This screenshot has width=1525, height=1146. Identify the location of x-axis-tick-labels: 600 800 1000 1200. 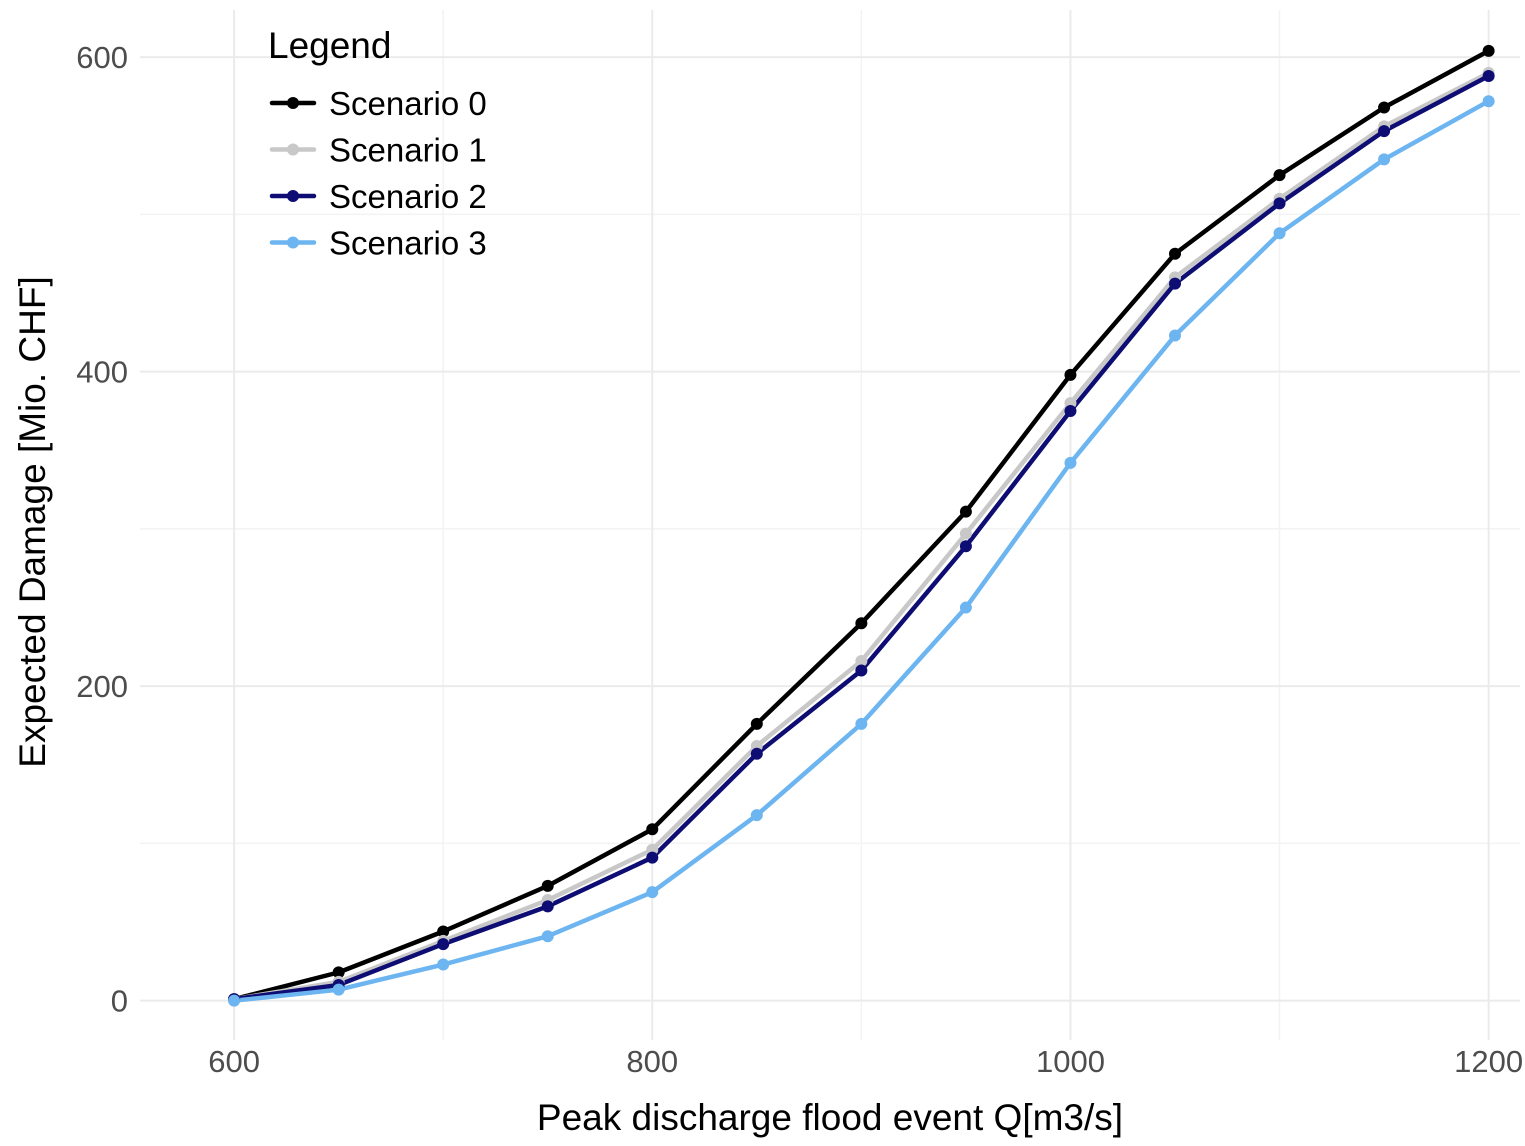
(865, 1061).